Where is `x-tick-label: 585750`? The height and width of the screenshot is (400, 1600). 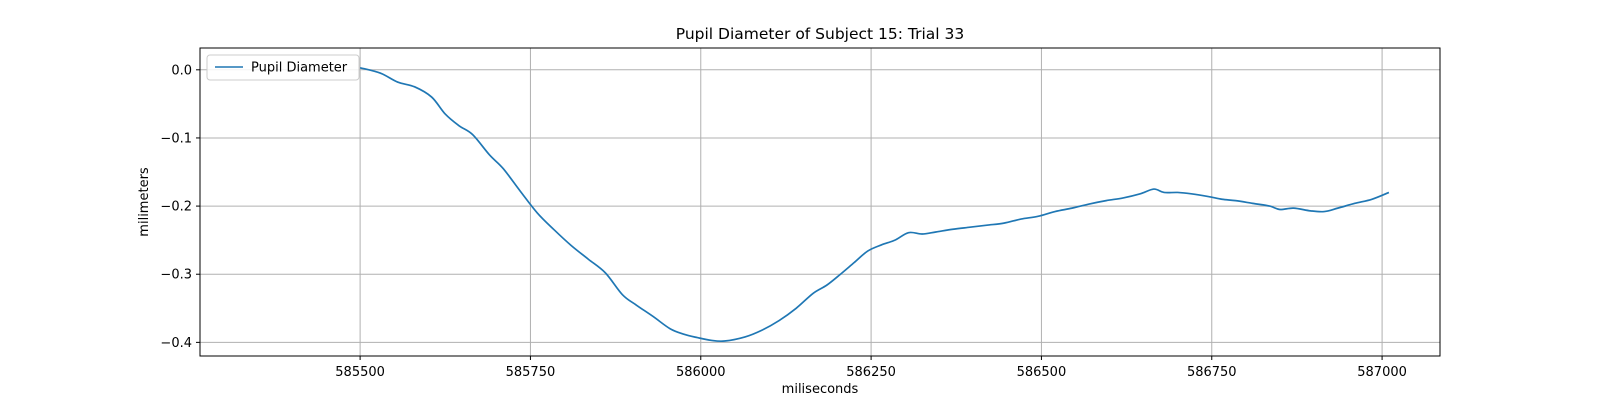 x-tick-label: 585750 is located at coordinates (531, 372).